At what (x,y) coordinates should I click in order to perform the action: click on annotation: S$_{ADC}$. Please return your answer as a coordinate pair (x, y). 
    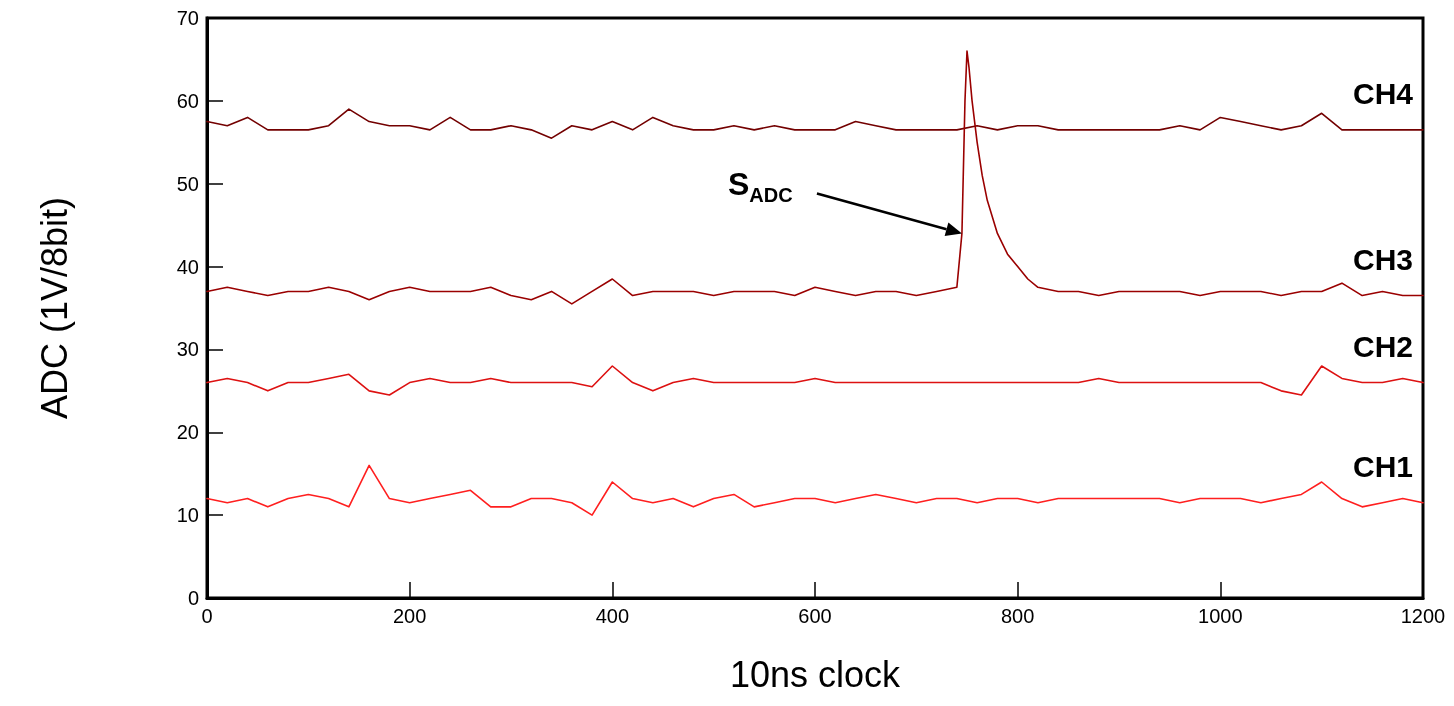
    Looking at the image, I should click on (760, 186).